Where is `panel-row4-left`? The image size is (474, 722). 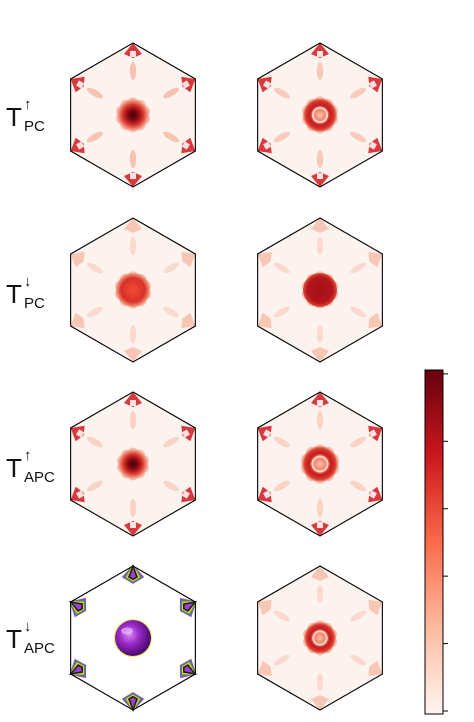 panel-row4-left is located at coordinates (133, 638).